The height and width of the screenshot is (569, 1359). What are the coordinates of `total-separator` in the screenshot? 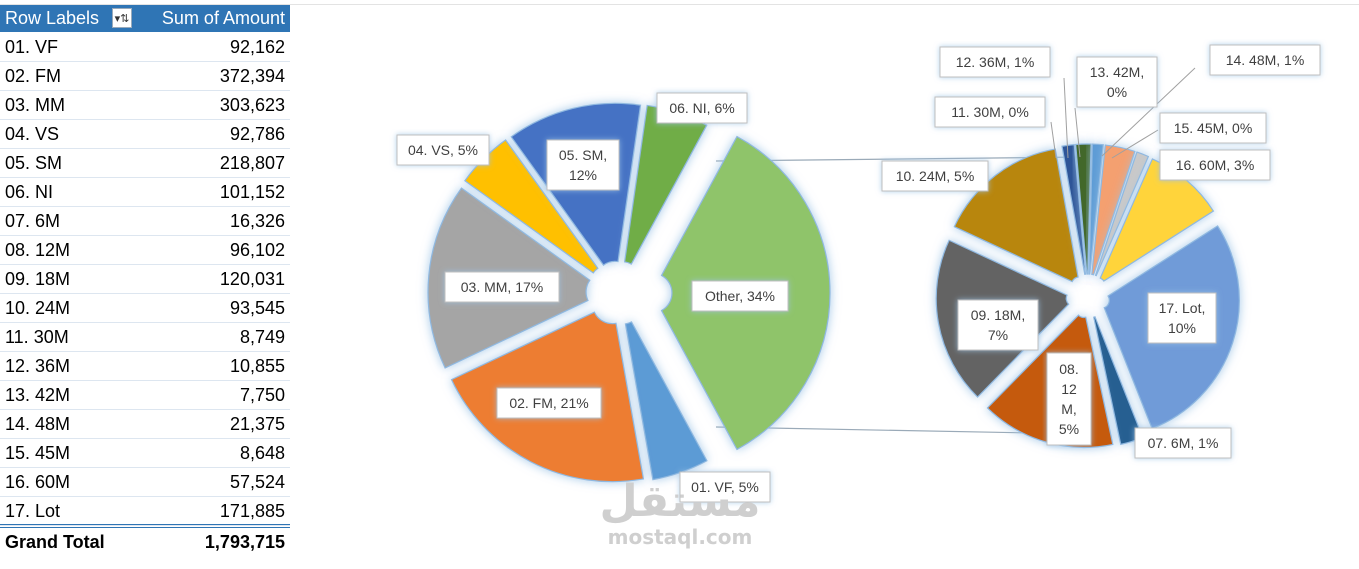 It's located at (145, 524).